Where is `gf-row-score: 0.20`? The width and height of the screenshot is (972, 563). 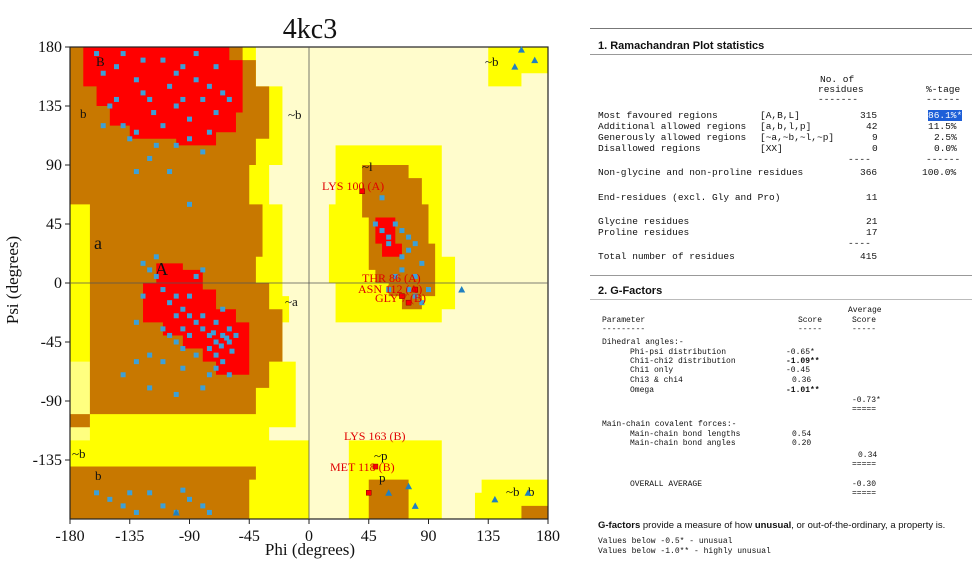 gf-row-score: 0.20 is located at coordinates (802, 443).